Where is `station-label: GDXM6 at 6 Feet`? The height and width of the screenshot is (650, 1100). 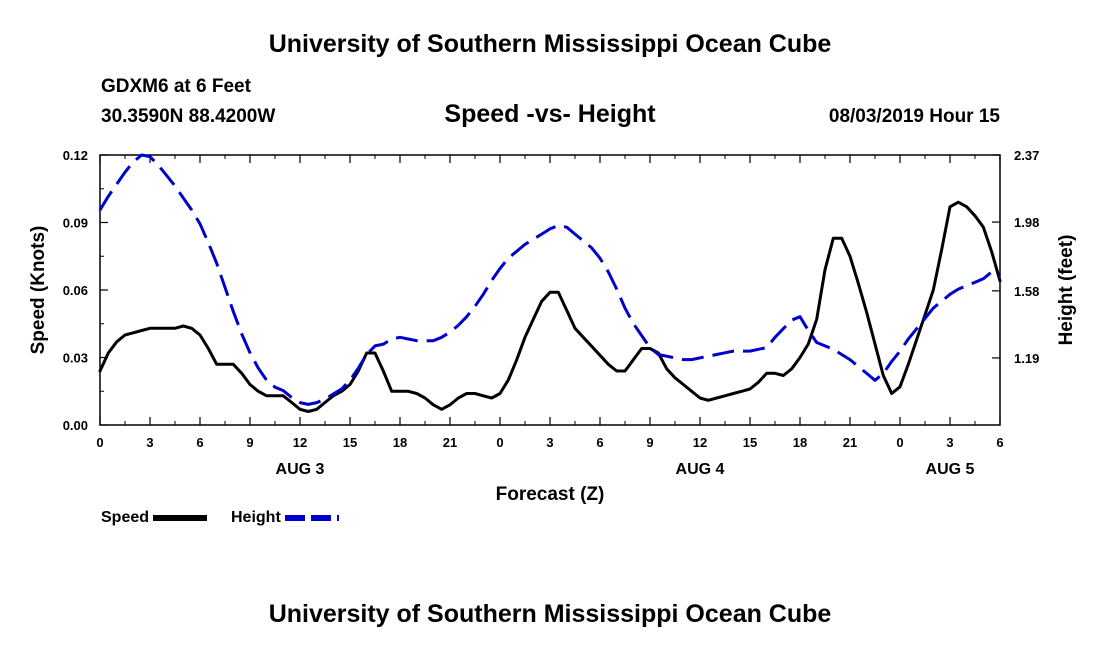
station-label: GDXM6 at 6 Feet is located at coordinates (176, 86).